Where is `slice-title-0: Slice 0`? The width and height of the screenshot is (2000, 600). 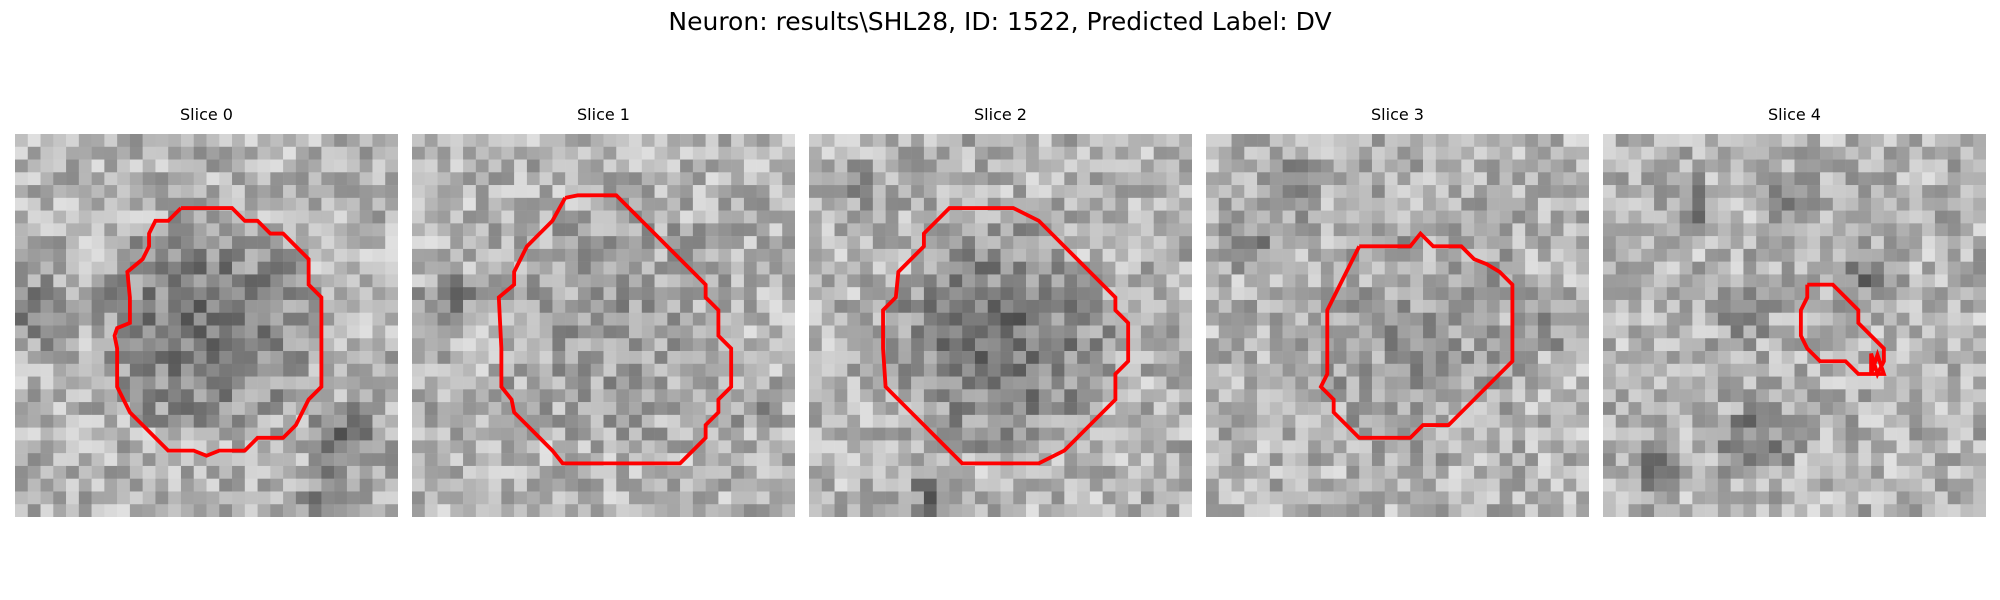 slice-title-0: Slice 0 is located at coordinates (206, 114).